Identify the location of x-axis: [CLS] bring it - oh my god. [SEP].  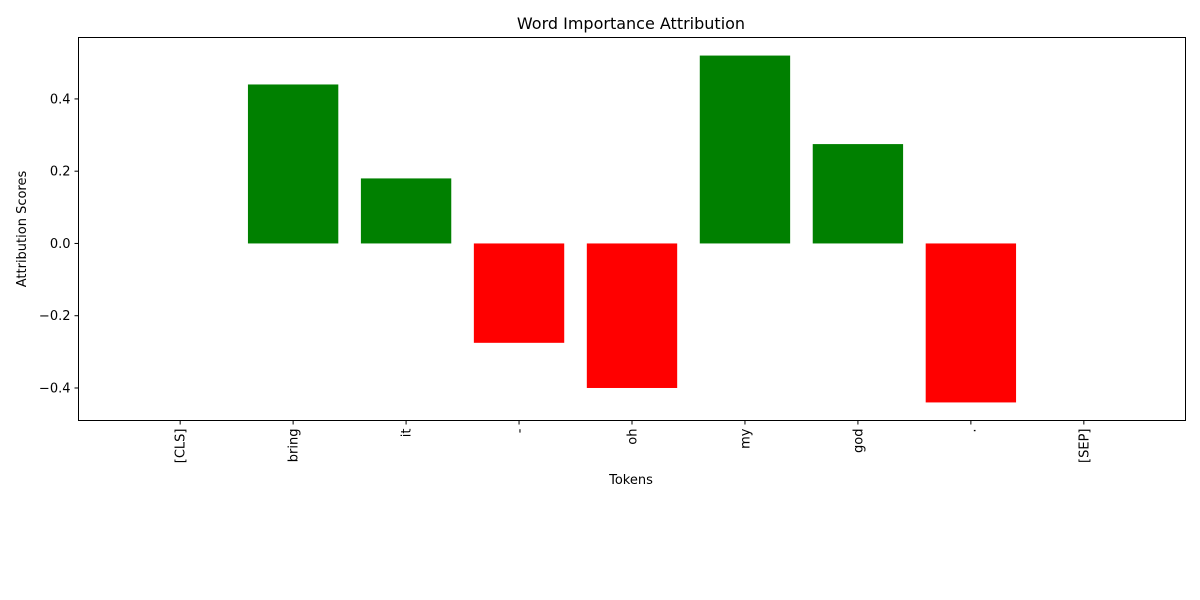
(633, 442).